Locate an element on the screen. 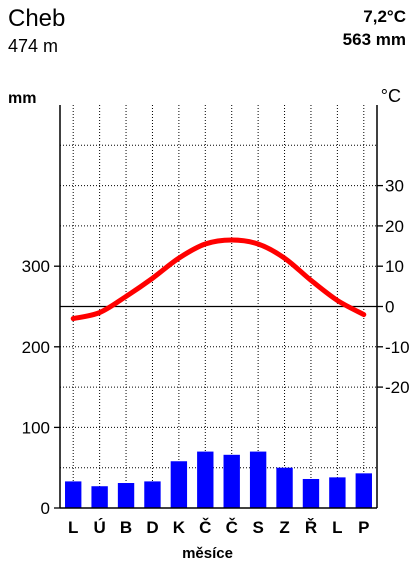 The width and height of the screenshot is (415, 563). temperature-unit-label: °C is located at coordinates (390, 96).